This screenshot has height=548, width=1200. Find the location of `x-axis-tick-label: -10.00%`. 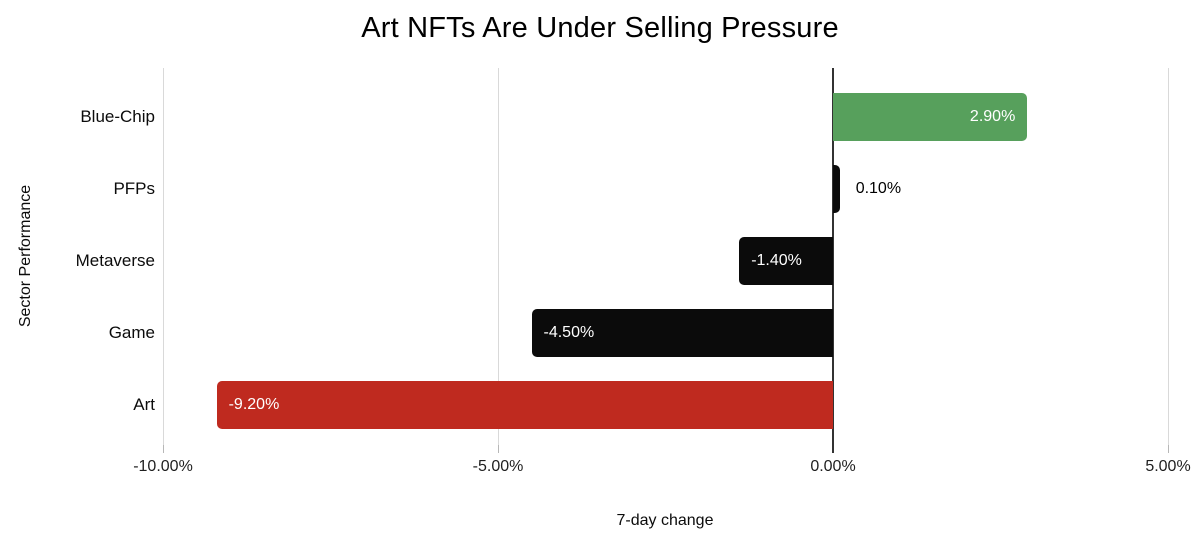

x-axis-tick-label: -10.00% is located at coordinates (163, 466).